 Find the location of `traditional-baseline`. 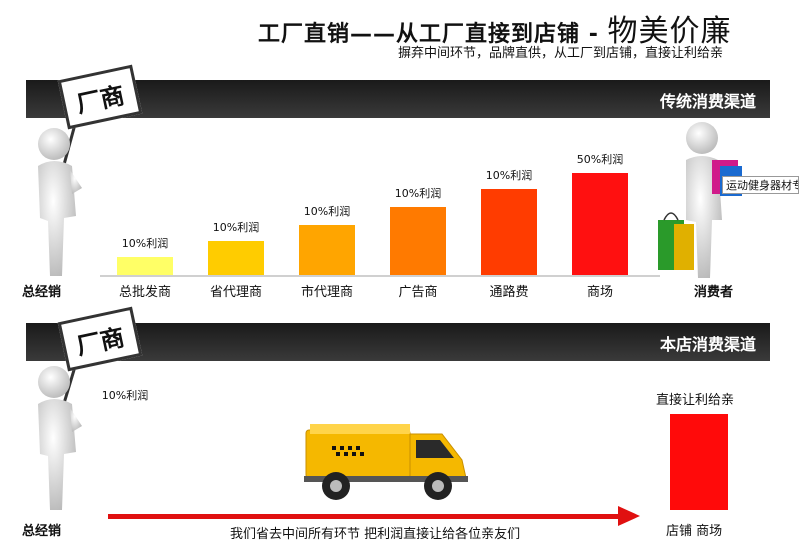

traditional-baseline is located at coordinates (380, 276).